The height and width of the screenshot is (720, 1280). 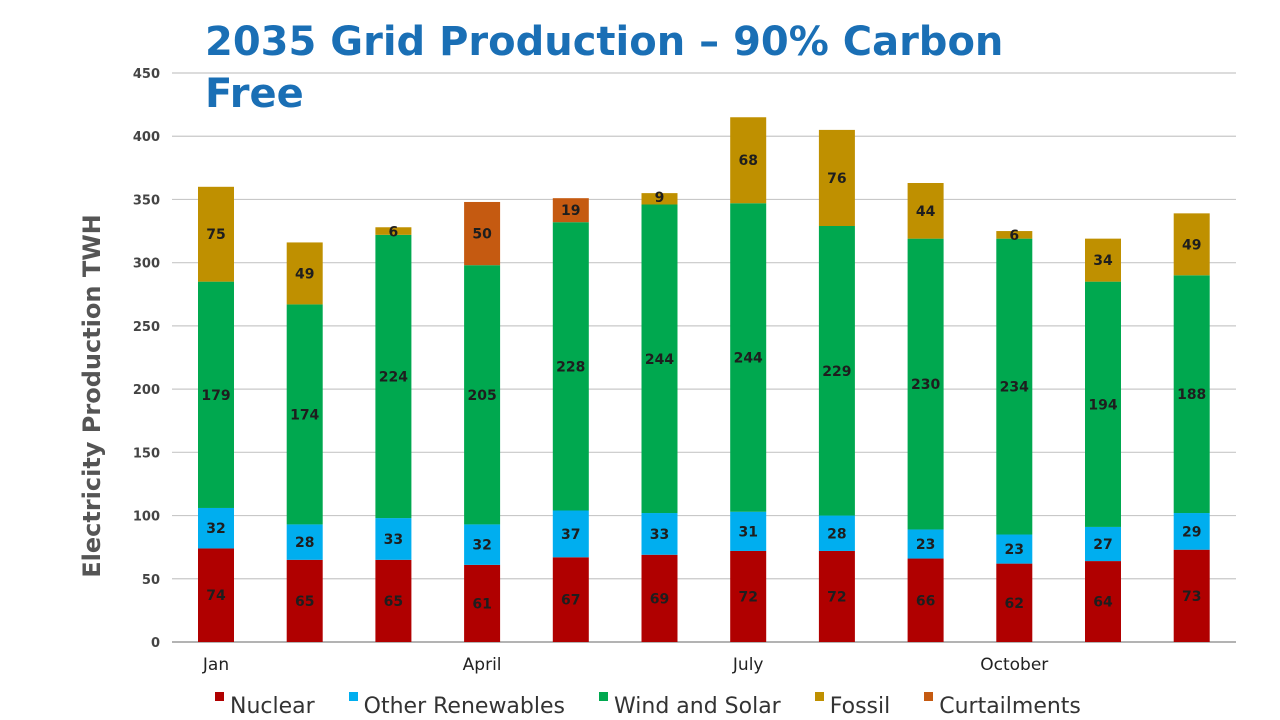 What do you see at coordinates (1010, 706) in the screenshot?
I see `legend-label: Curtailments` at bounding box center [1010, 706].